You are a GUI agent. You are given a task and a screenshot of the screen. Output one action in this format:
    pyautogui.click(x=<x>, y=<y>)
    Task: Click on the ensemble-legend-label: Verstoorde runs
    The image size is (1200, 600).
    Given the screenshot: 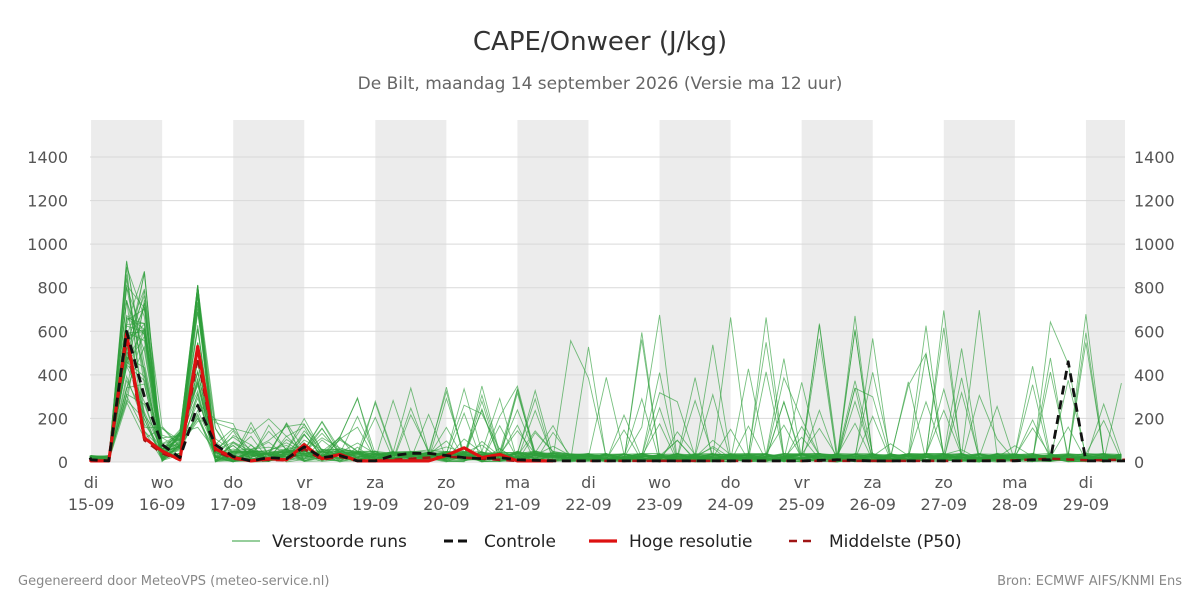 What is the action you would take?
    pyautogui.click(x=339, y=542)
    